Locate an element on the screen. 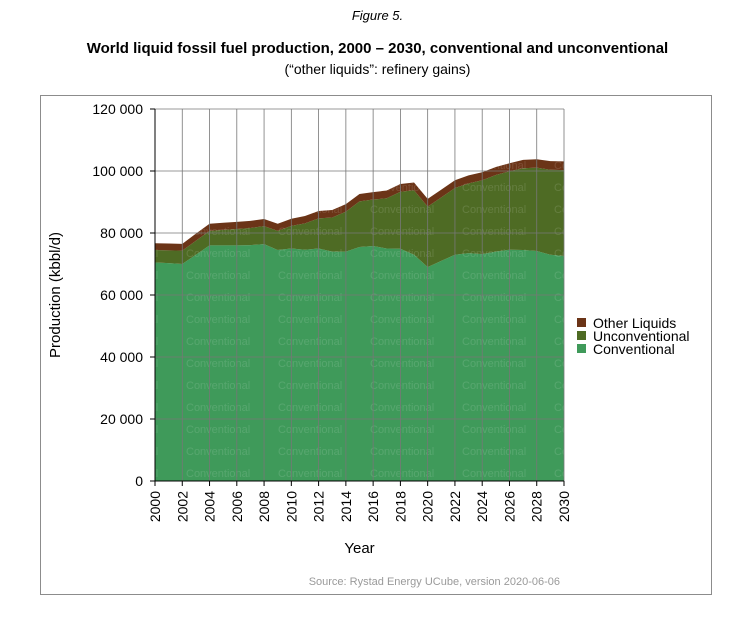  x-tick-label: 2008 is located at coordinates (264, 506).